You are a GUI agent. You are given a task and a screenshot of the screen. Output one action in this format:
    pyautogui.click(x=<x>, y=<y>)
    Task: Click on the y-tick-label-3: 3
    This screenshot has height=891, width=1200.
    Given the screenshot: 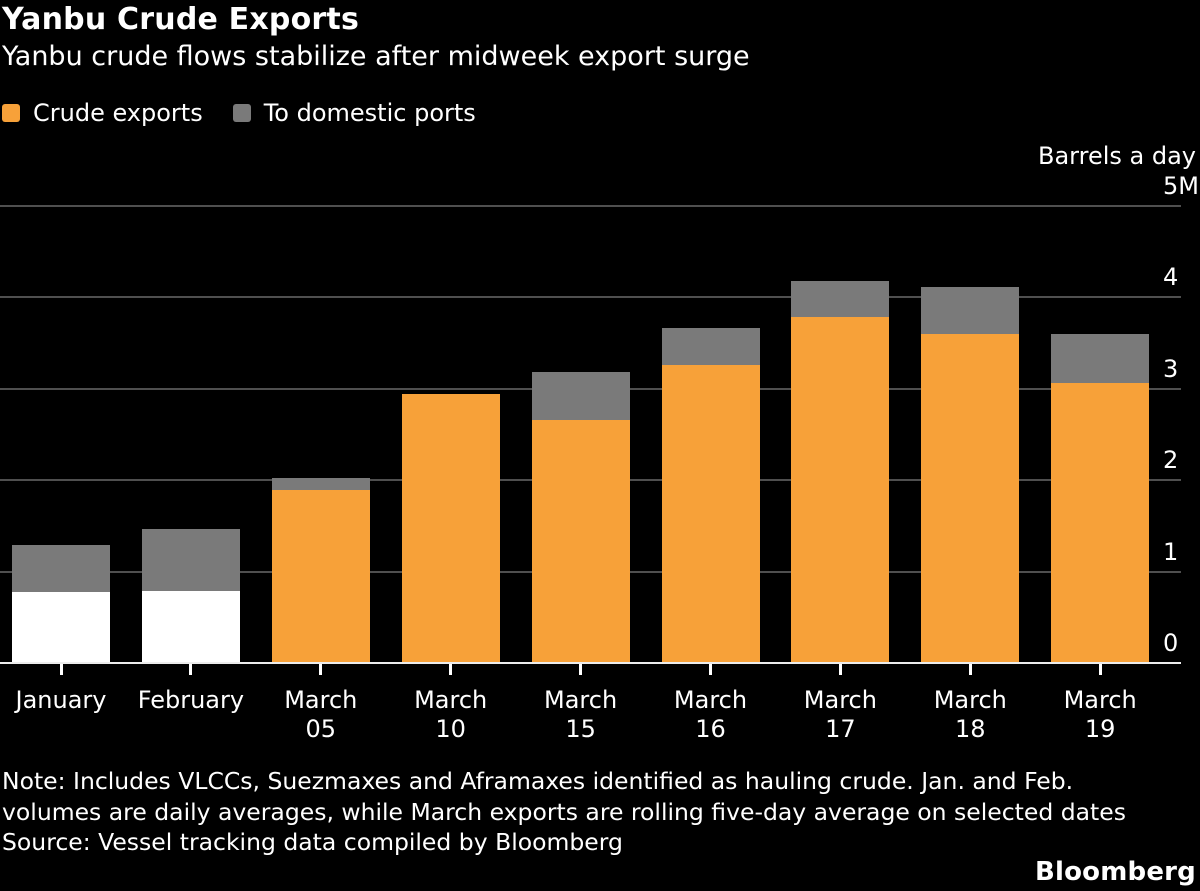 What is the action you would take?
    pyautogui.click(x=1171, y=368)
    